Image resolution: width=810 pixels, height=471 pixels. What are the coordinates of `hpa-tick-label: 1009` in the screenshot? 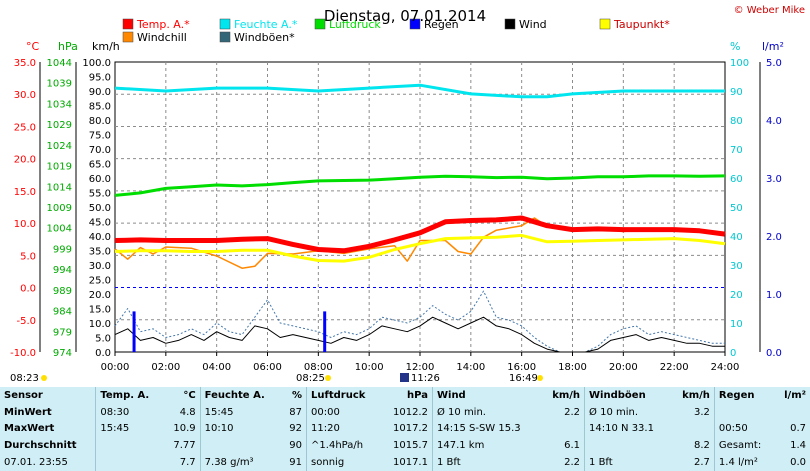 It's located at (59, 208).